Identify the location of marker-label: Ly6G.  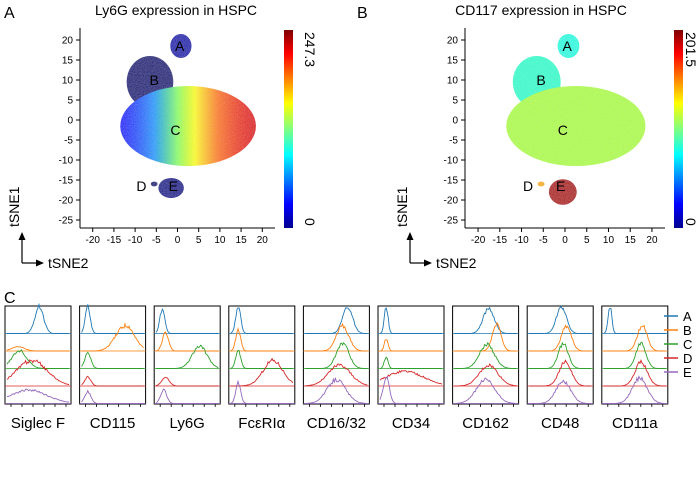
(187, 423).